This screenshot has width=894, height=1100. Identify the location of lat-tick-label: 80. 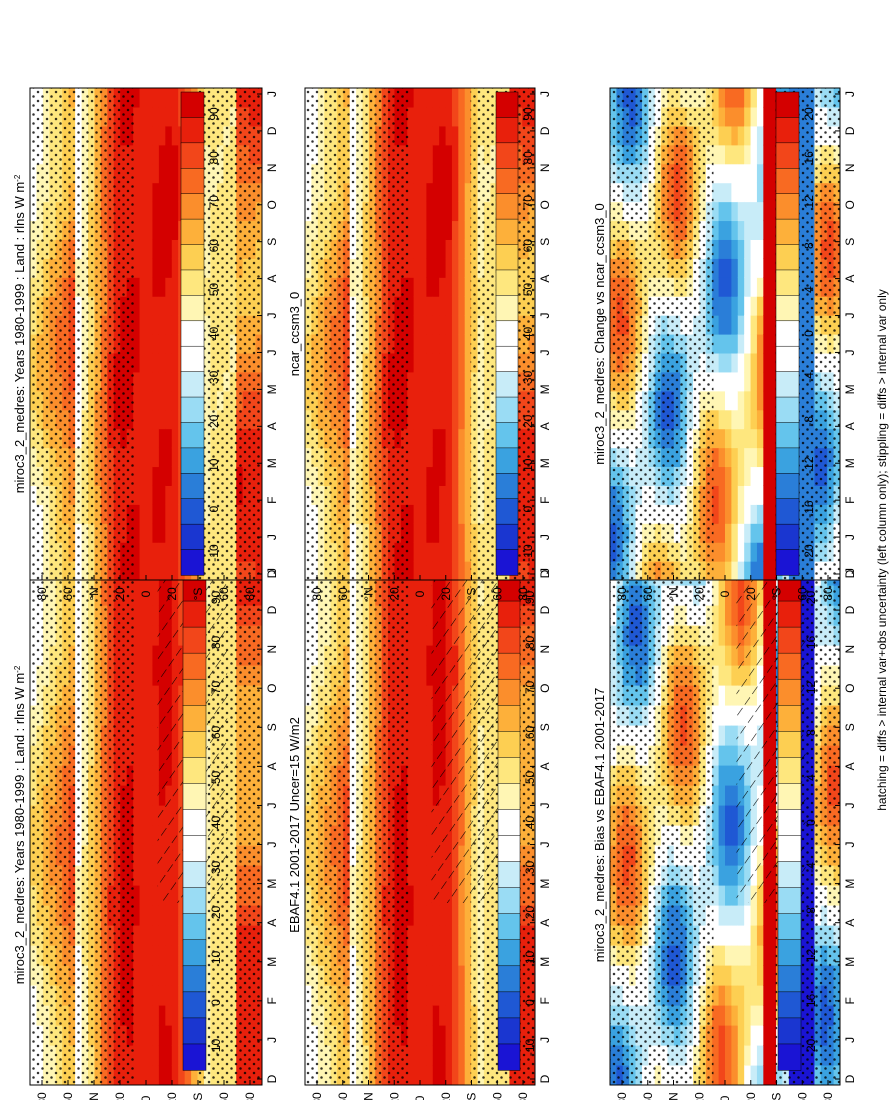
(523, 1096).